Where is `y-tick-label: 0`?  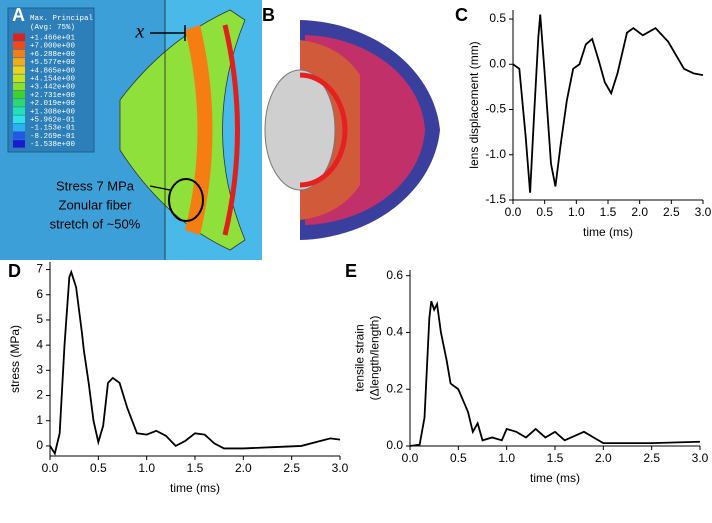 y-tick-label: 0 is located at coordinates (39, 445).